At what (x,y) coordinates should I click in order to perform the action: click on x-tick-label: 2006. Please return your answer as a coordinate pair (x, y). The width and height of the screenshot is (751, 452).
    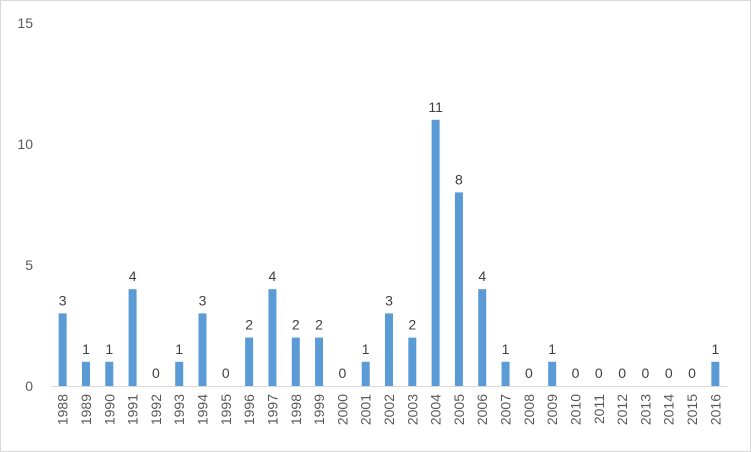
    Looking at the image, I should click on (482, 409).